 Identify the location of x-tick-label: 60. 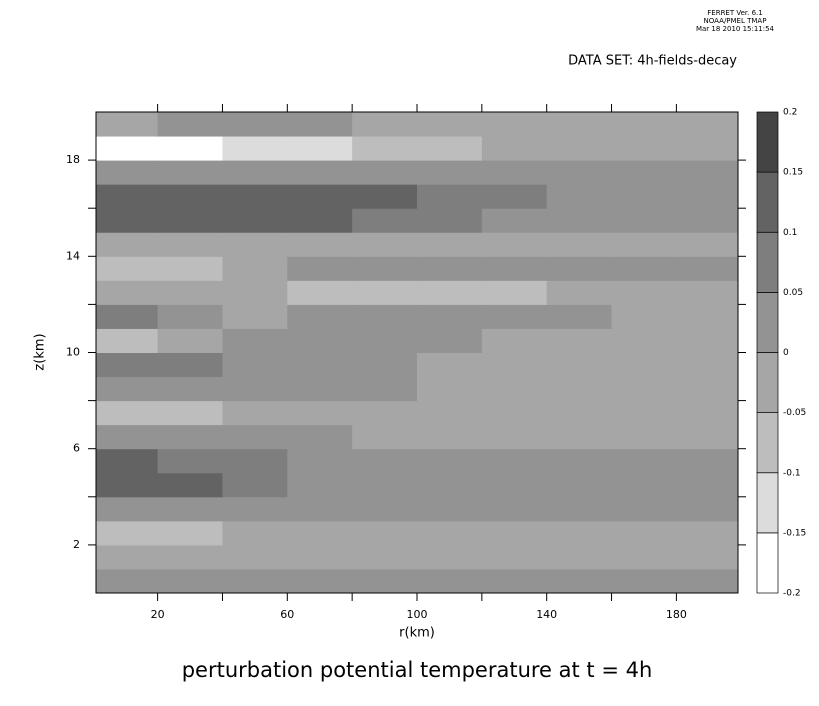
(287, 614).